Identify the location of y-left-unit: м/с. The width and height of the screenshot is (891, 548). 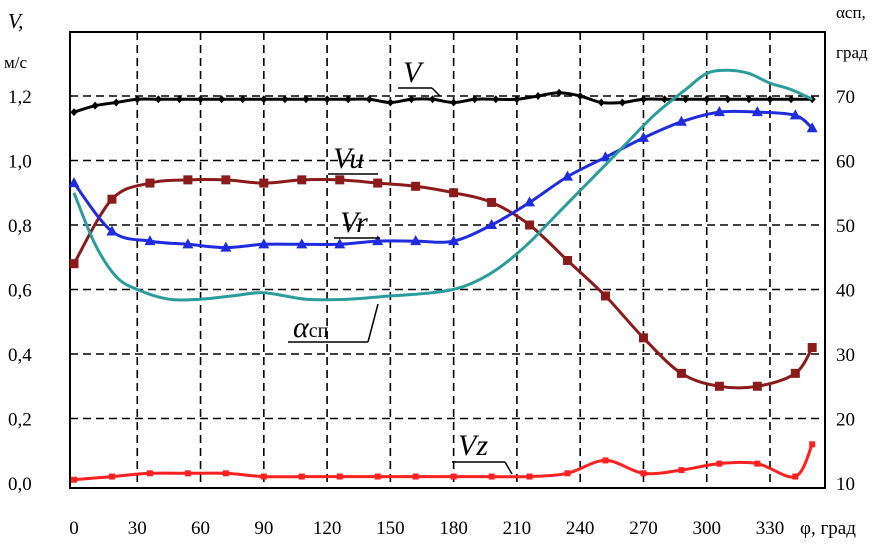
(15, 62).